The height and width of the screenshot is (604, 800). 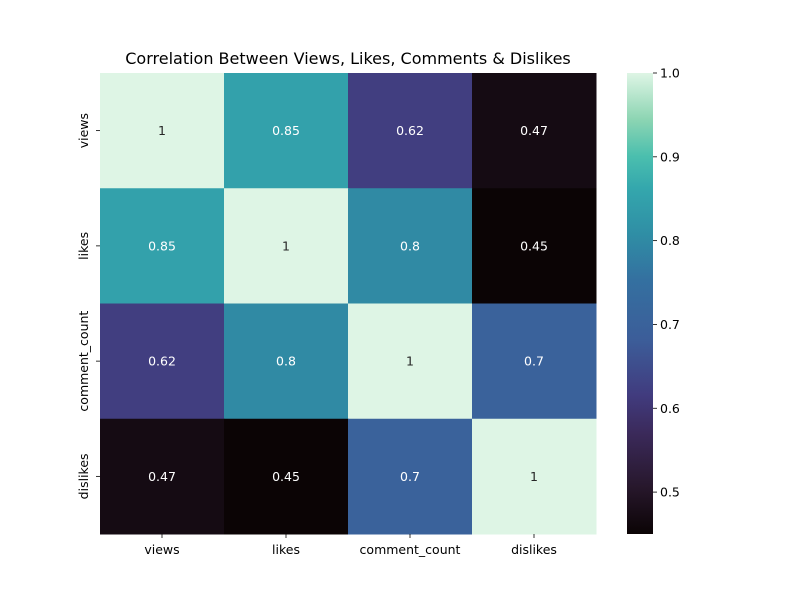 What do you see at coordinates (670, 240) in the screenshot?
I see `colorbar-tick-label: 0.8` at bounding box center [670, 240].